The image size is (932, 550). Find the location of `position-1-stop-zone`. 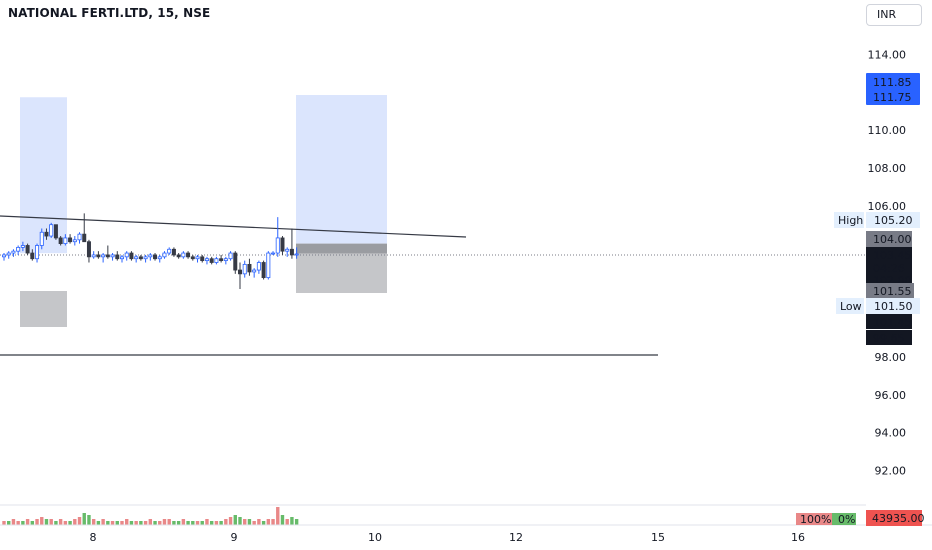

position-1-stop-zone is located at coordinates (43, 309).